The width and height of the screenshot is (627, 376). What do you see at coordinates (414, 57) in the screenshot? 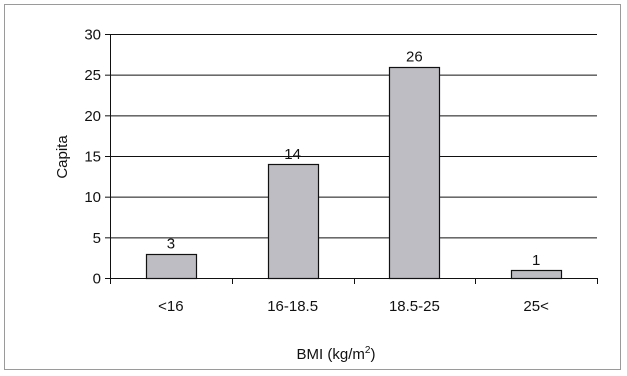
I see `data-label: 26` at bounding box center [414, 57].